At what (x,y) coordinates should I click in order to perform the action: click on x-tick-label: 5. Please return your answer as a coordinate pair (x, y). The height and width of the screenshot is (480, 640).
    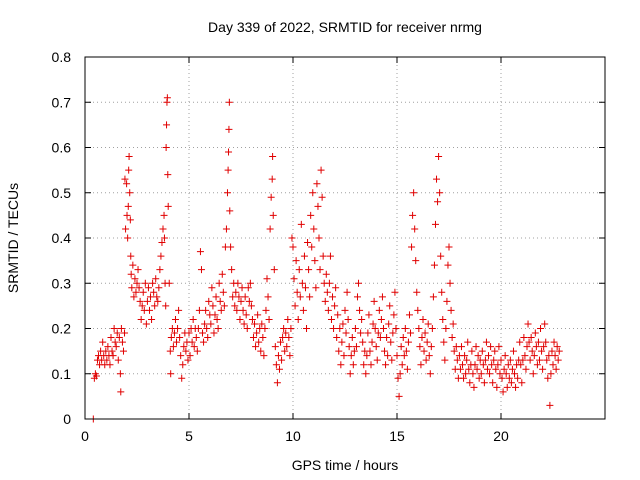
    Looking at the image, I should click on (189, 436).